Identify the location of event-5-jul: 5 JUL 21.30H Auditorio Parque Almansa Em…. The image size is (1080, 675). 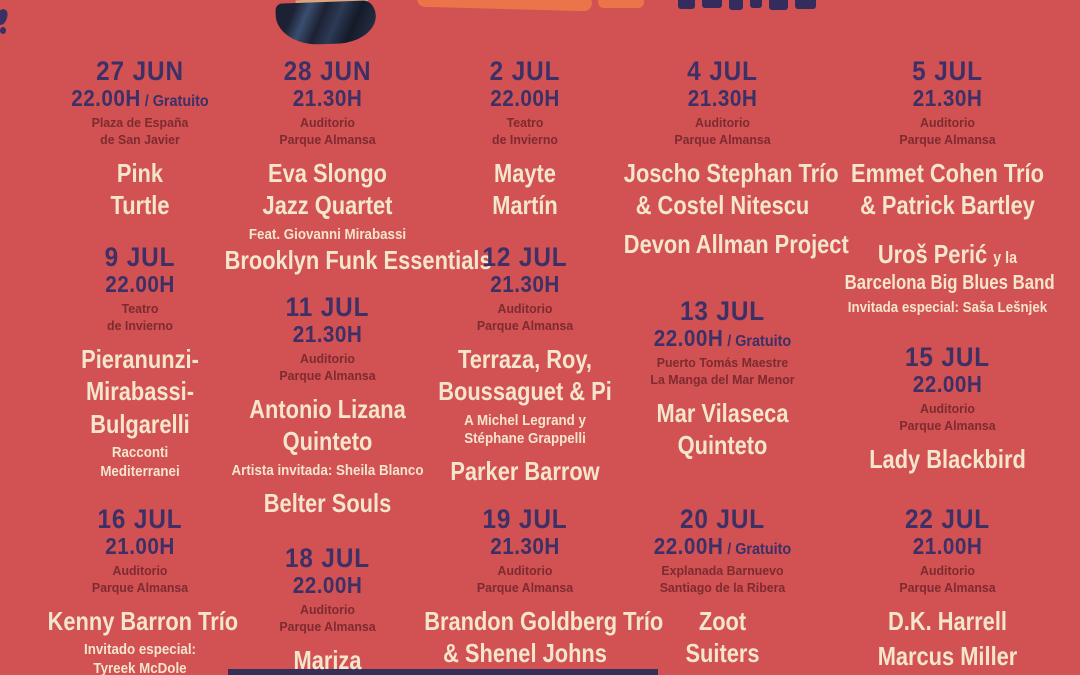
(947, 139).